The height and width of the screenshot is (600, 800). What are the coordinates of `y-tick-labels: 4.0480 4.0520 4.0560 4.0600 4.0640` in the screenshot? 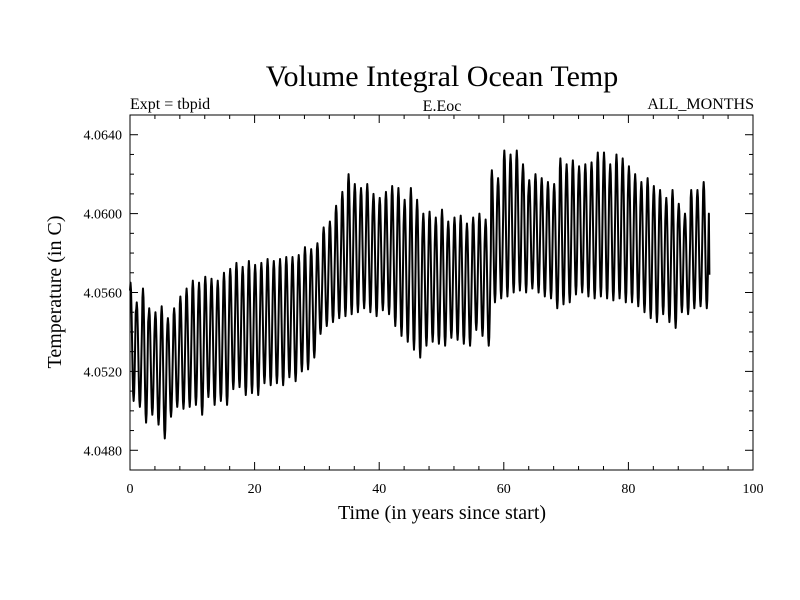 It's located at (103, 294).